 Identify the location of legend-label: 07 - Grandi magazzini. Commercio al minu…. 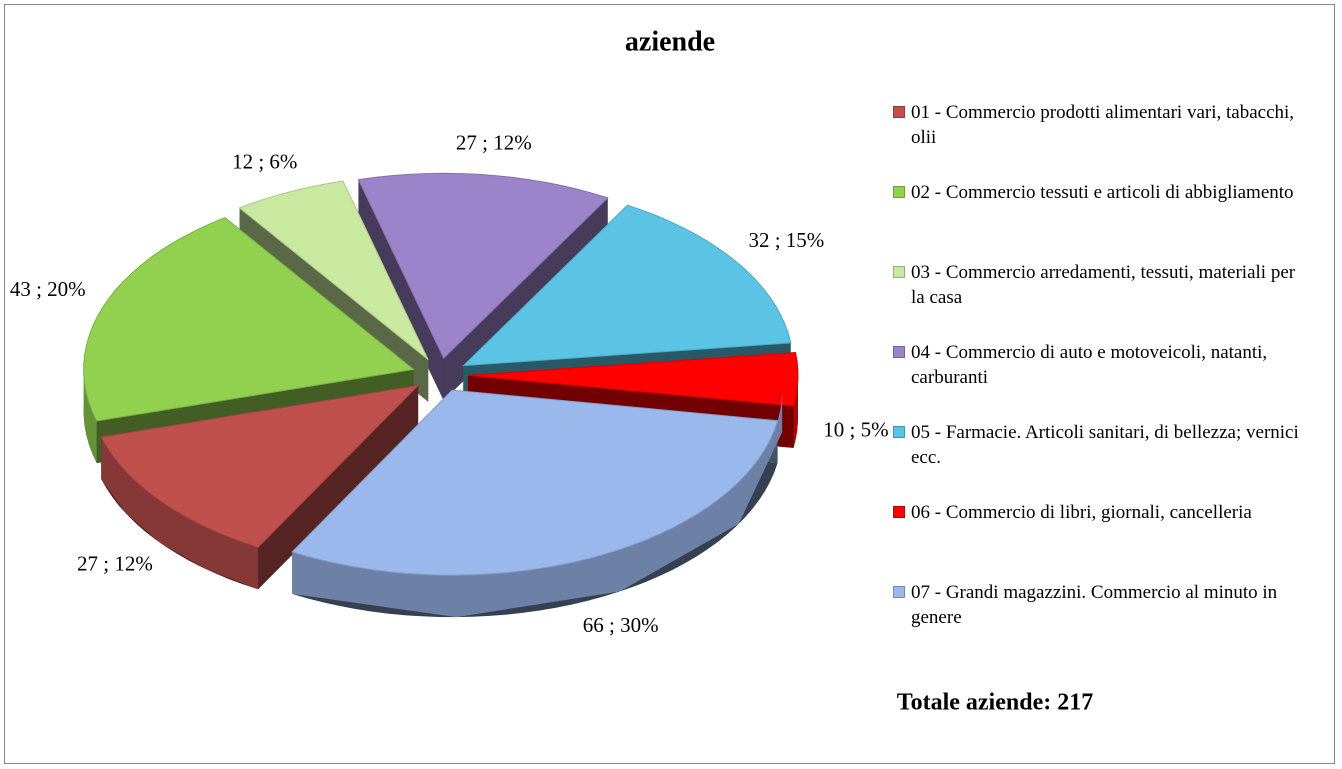
(1094, 605).